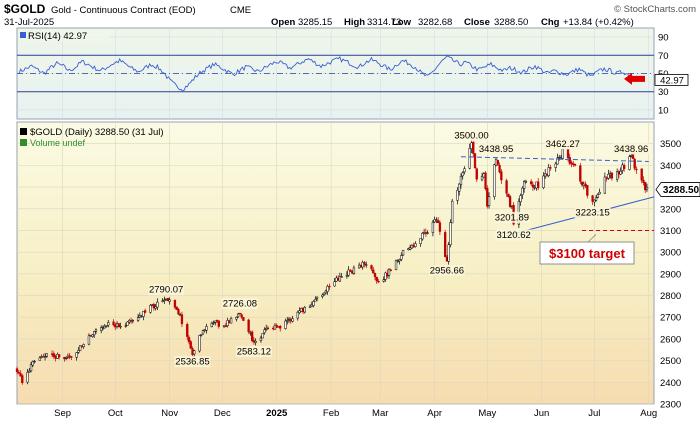  Describe the element at coordinates (670, 296) in the screenshot. I see `price-tick-label: 2800` at that location.